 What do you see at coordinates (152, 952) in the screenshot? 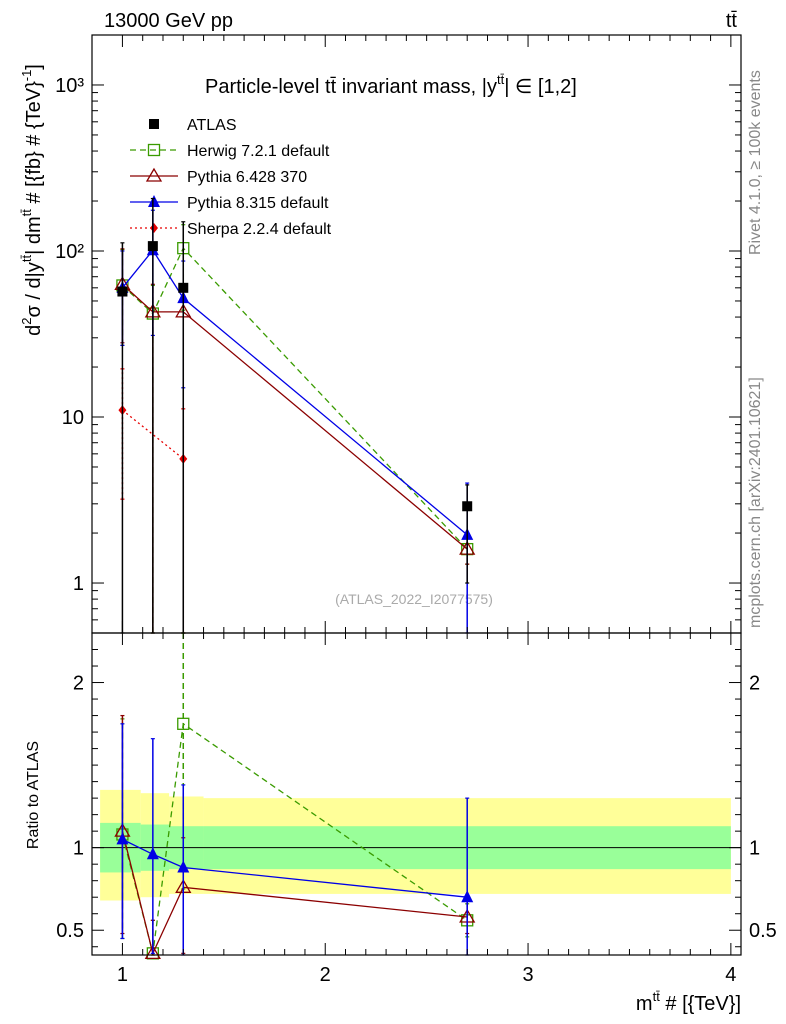
I see `pythia6-point` at bounding box center [152, 952].